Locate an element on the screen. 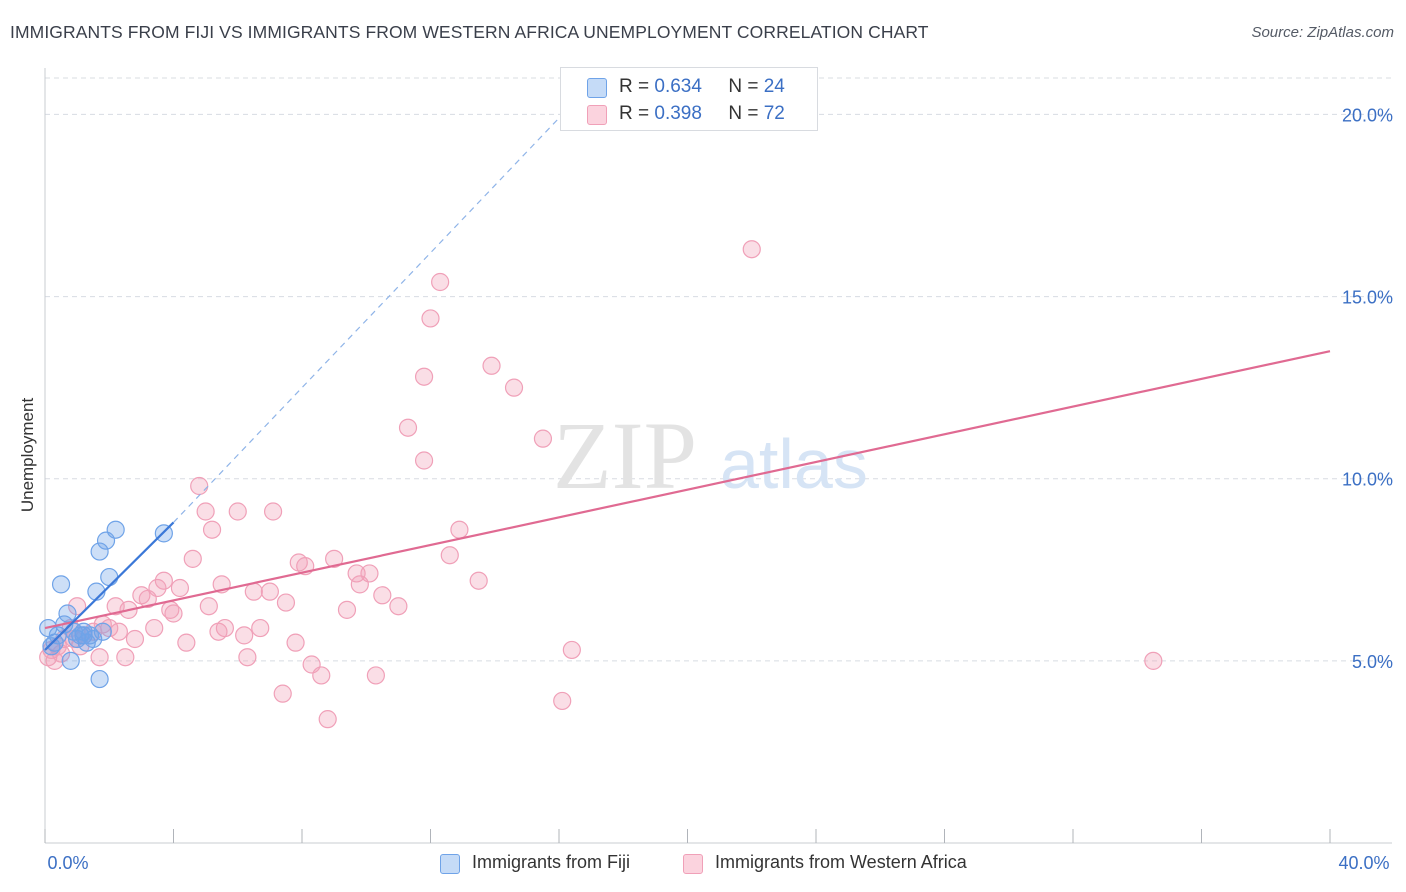  x-tick-label-max: 40.0% is located at coordinates (1363, 863).